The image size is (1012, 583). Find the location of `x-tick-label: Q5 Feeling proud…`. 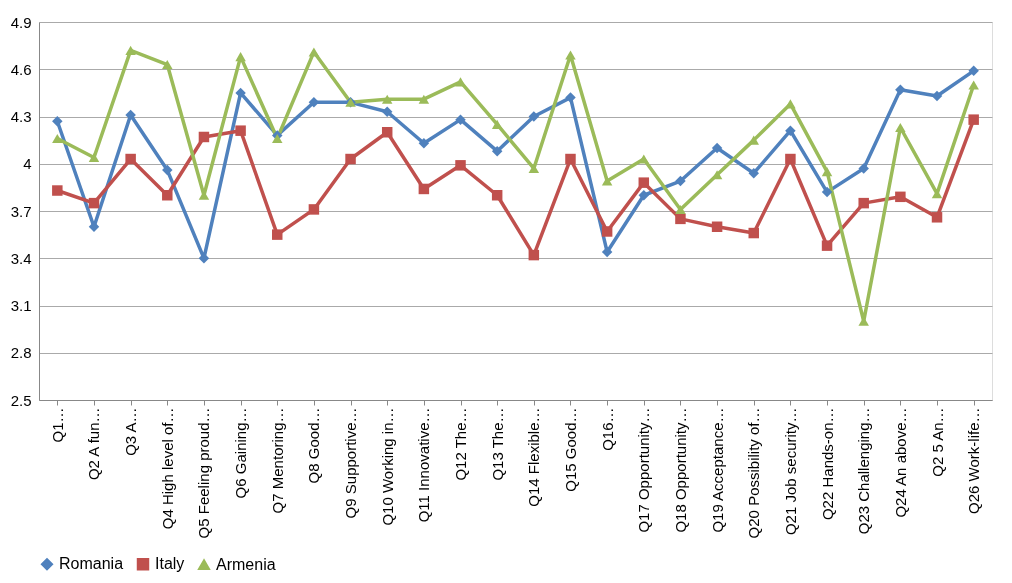

x-tick-label: Q5 Feeling proud… is located at coordinates (204, 473).